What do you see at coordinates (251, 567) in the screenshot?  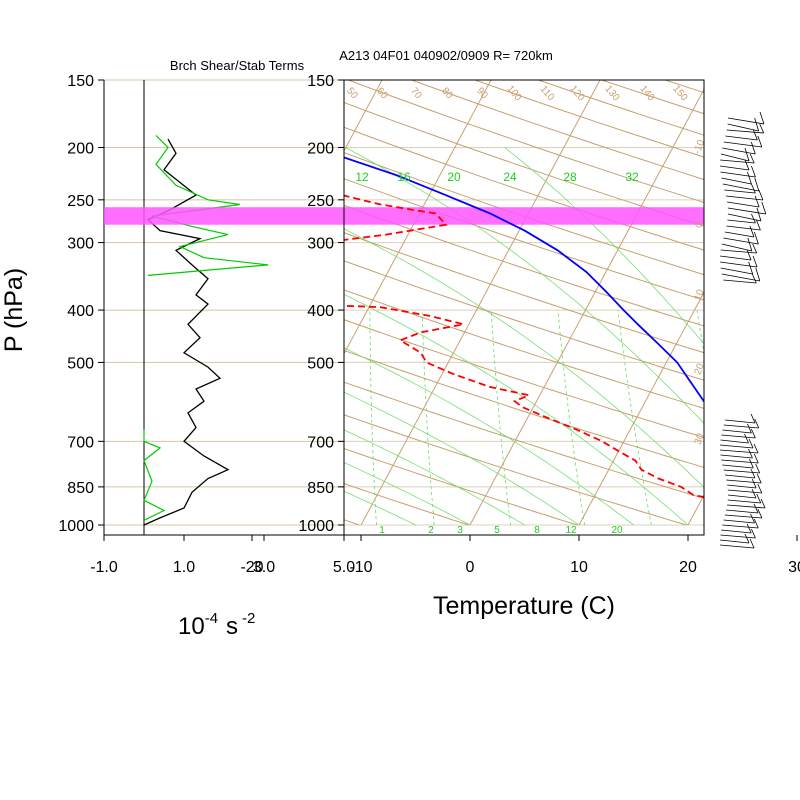 I see `skewt-x-tick-label: -20` at bounding box center [251, 567].